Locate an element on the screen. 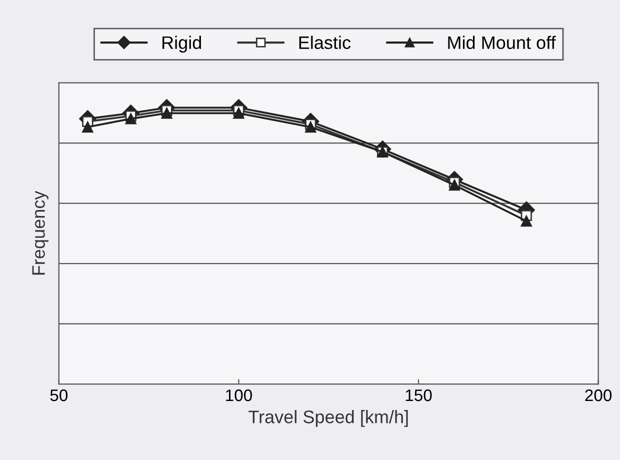 The height and width of the screenshot is (460, 620). legend-label: Elastic is located at coordinates (325, 43).